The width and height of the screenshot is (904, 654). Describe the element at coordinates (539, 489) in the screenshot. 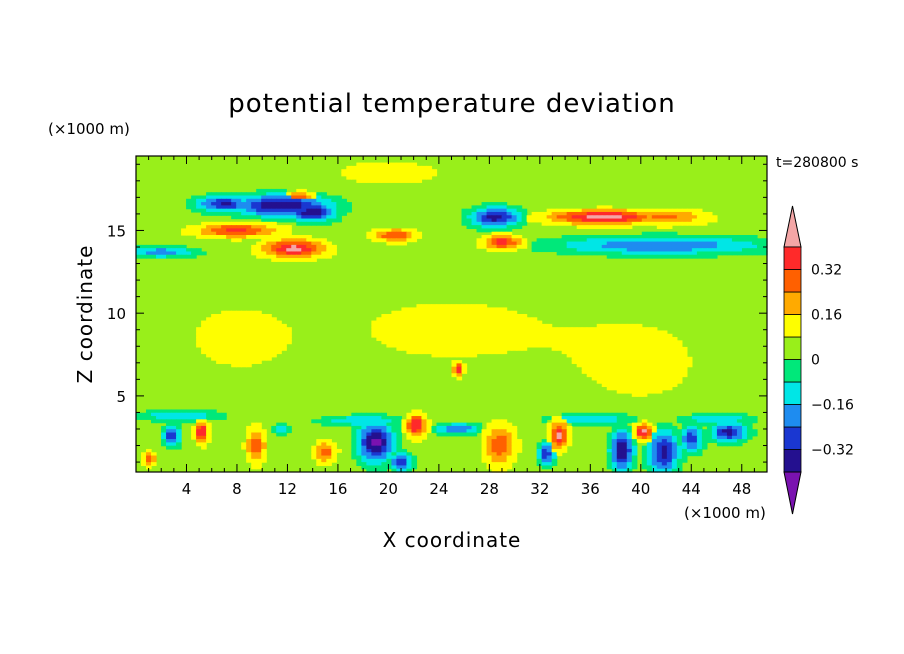

I see `x-tick-label: 32` at that location.